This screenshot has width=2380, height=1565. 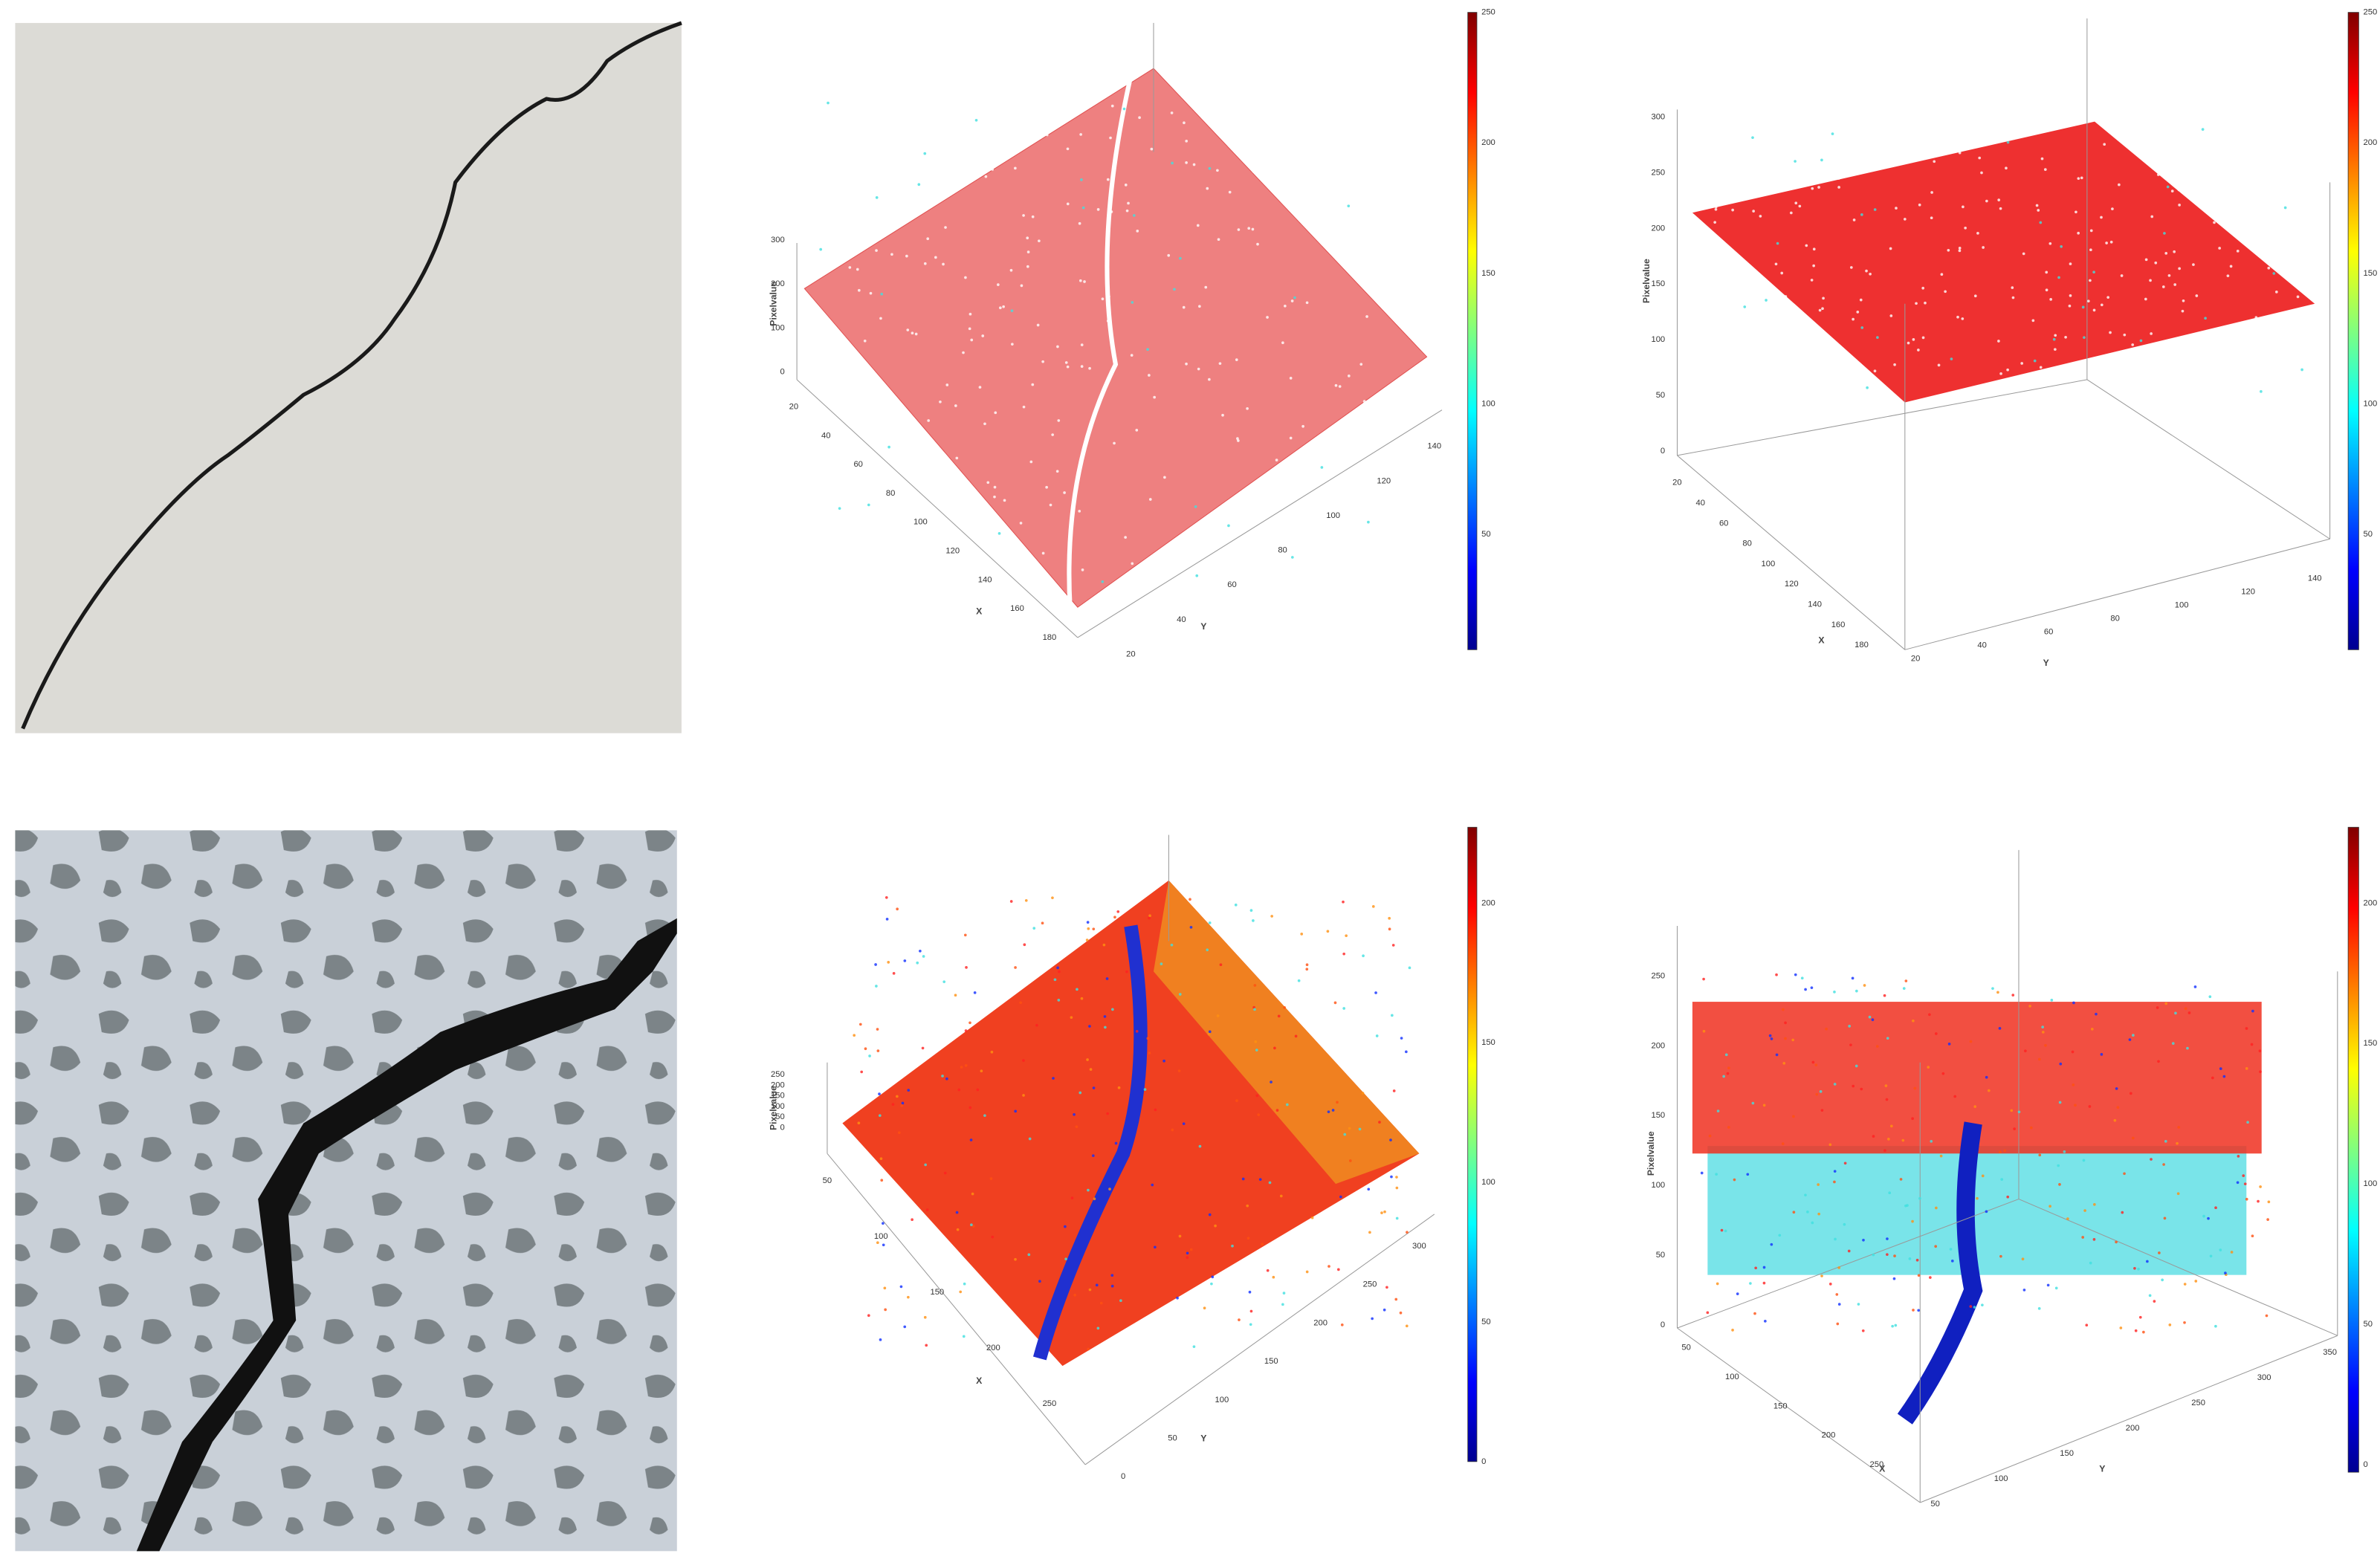 I want to click on surface, so click(x=1287, y=1032).